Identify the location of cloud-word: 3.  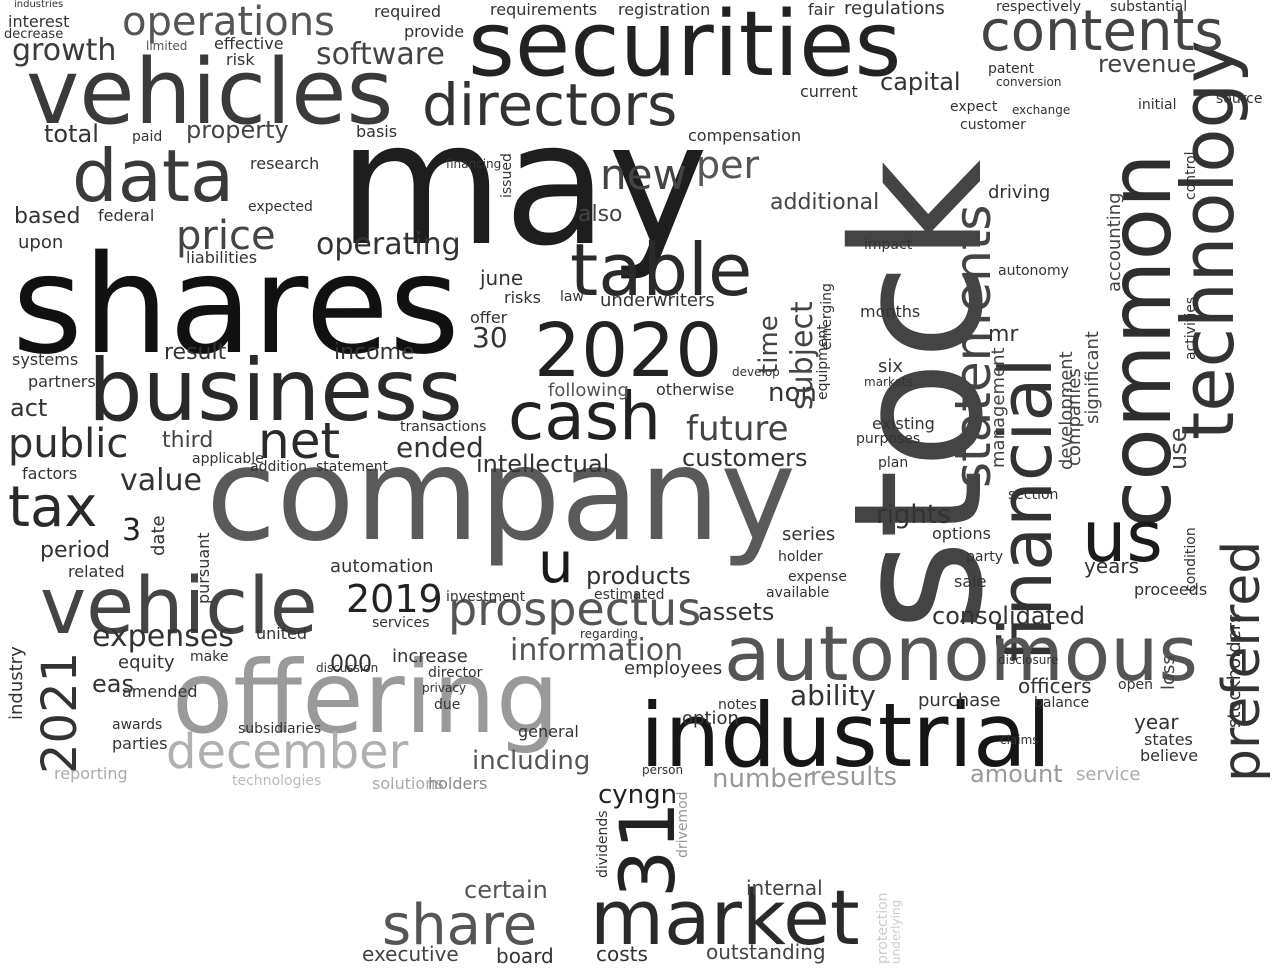
(132, 530).